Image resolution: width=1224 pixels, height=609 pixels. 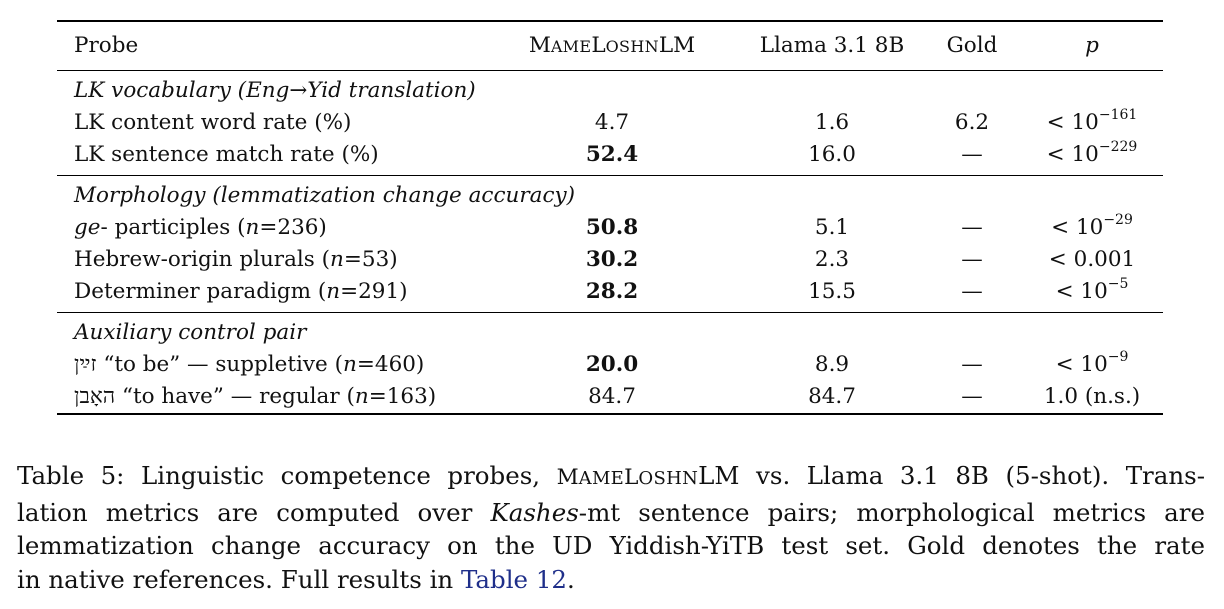 What do you see at coordinates (255, 396) in the screenshot?
I see `probe-label: האָבן “to have” — regular (n=163)` at bounding box center [255, 396].